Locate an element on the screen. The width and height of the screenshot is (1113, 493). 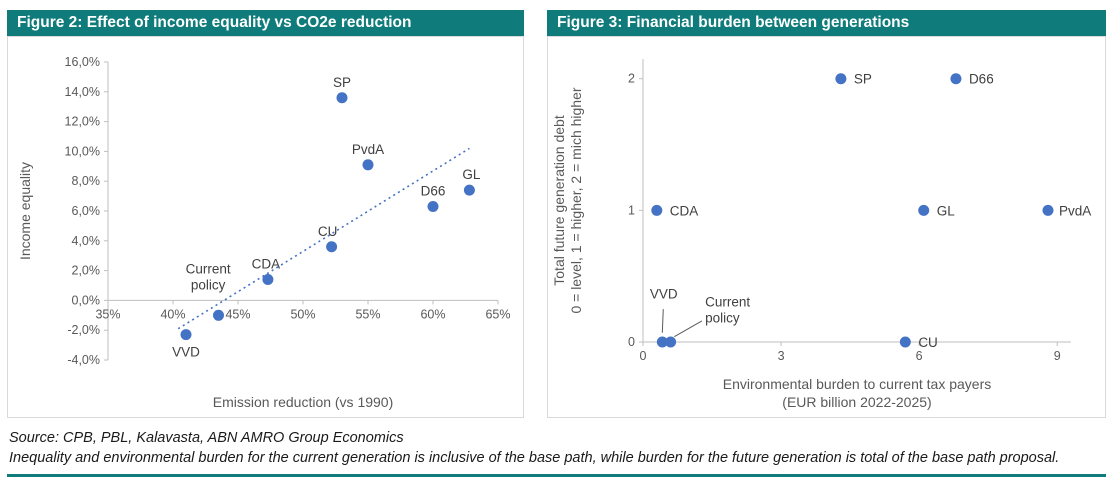
x-tick-label: 3 is located at coordinates (781, 356).